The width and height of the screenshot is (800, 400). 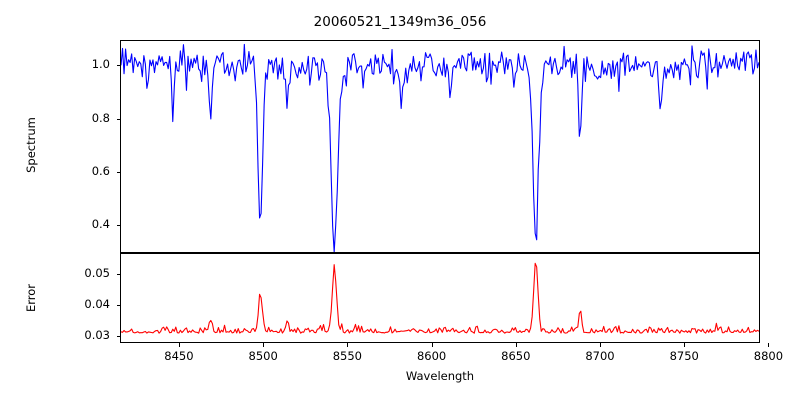 What do you see at coordinates (100, 170) in the screenshot?
I see `y-tick-label: 0.6` at bounding box center [100, 170].